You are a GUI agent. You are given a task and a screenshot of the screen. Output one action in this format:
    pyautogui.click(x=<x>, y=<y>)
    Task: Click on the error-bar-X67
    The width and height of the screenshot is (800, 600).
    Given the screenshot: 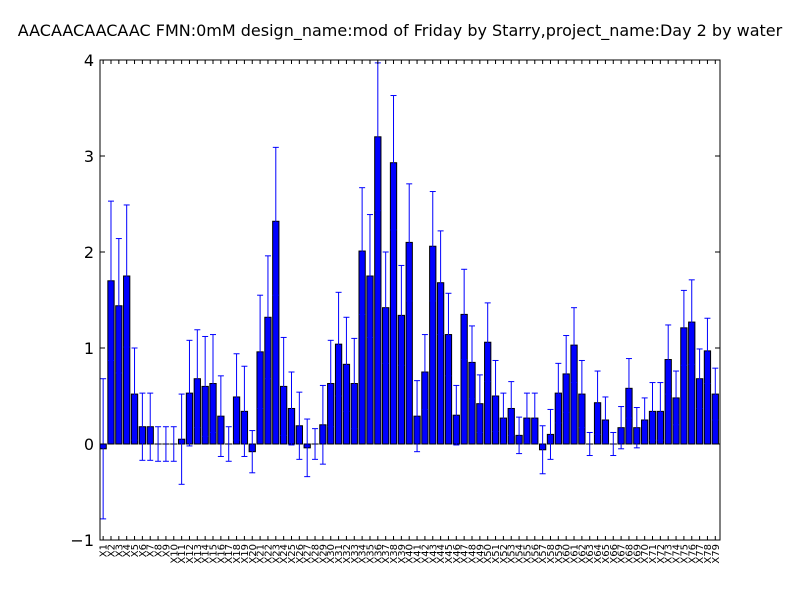 What is the action you would take?
    pyautogui.click(x=621, y=428)
    